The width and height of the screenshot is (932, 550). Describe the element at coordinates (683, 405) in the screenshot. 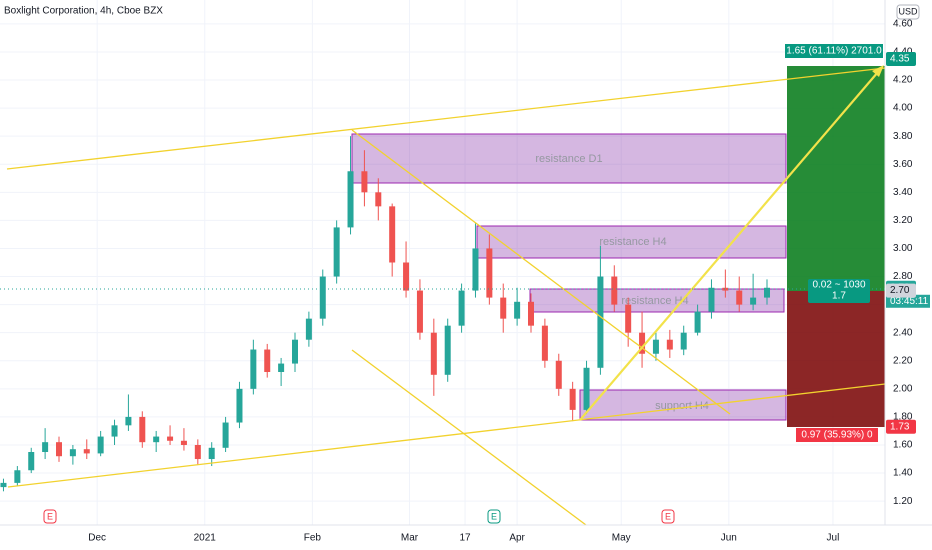

I see `support-zone` at that location.